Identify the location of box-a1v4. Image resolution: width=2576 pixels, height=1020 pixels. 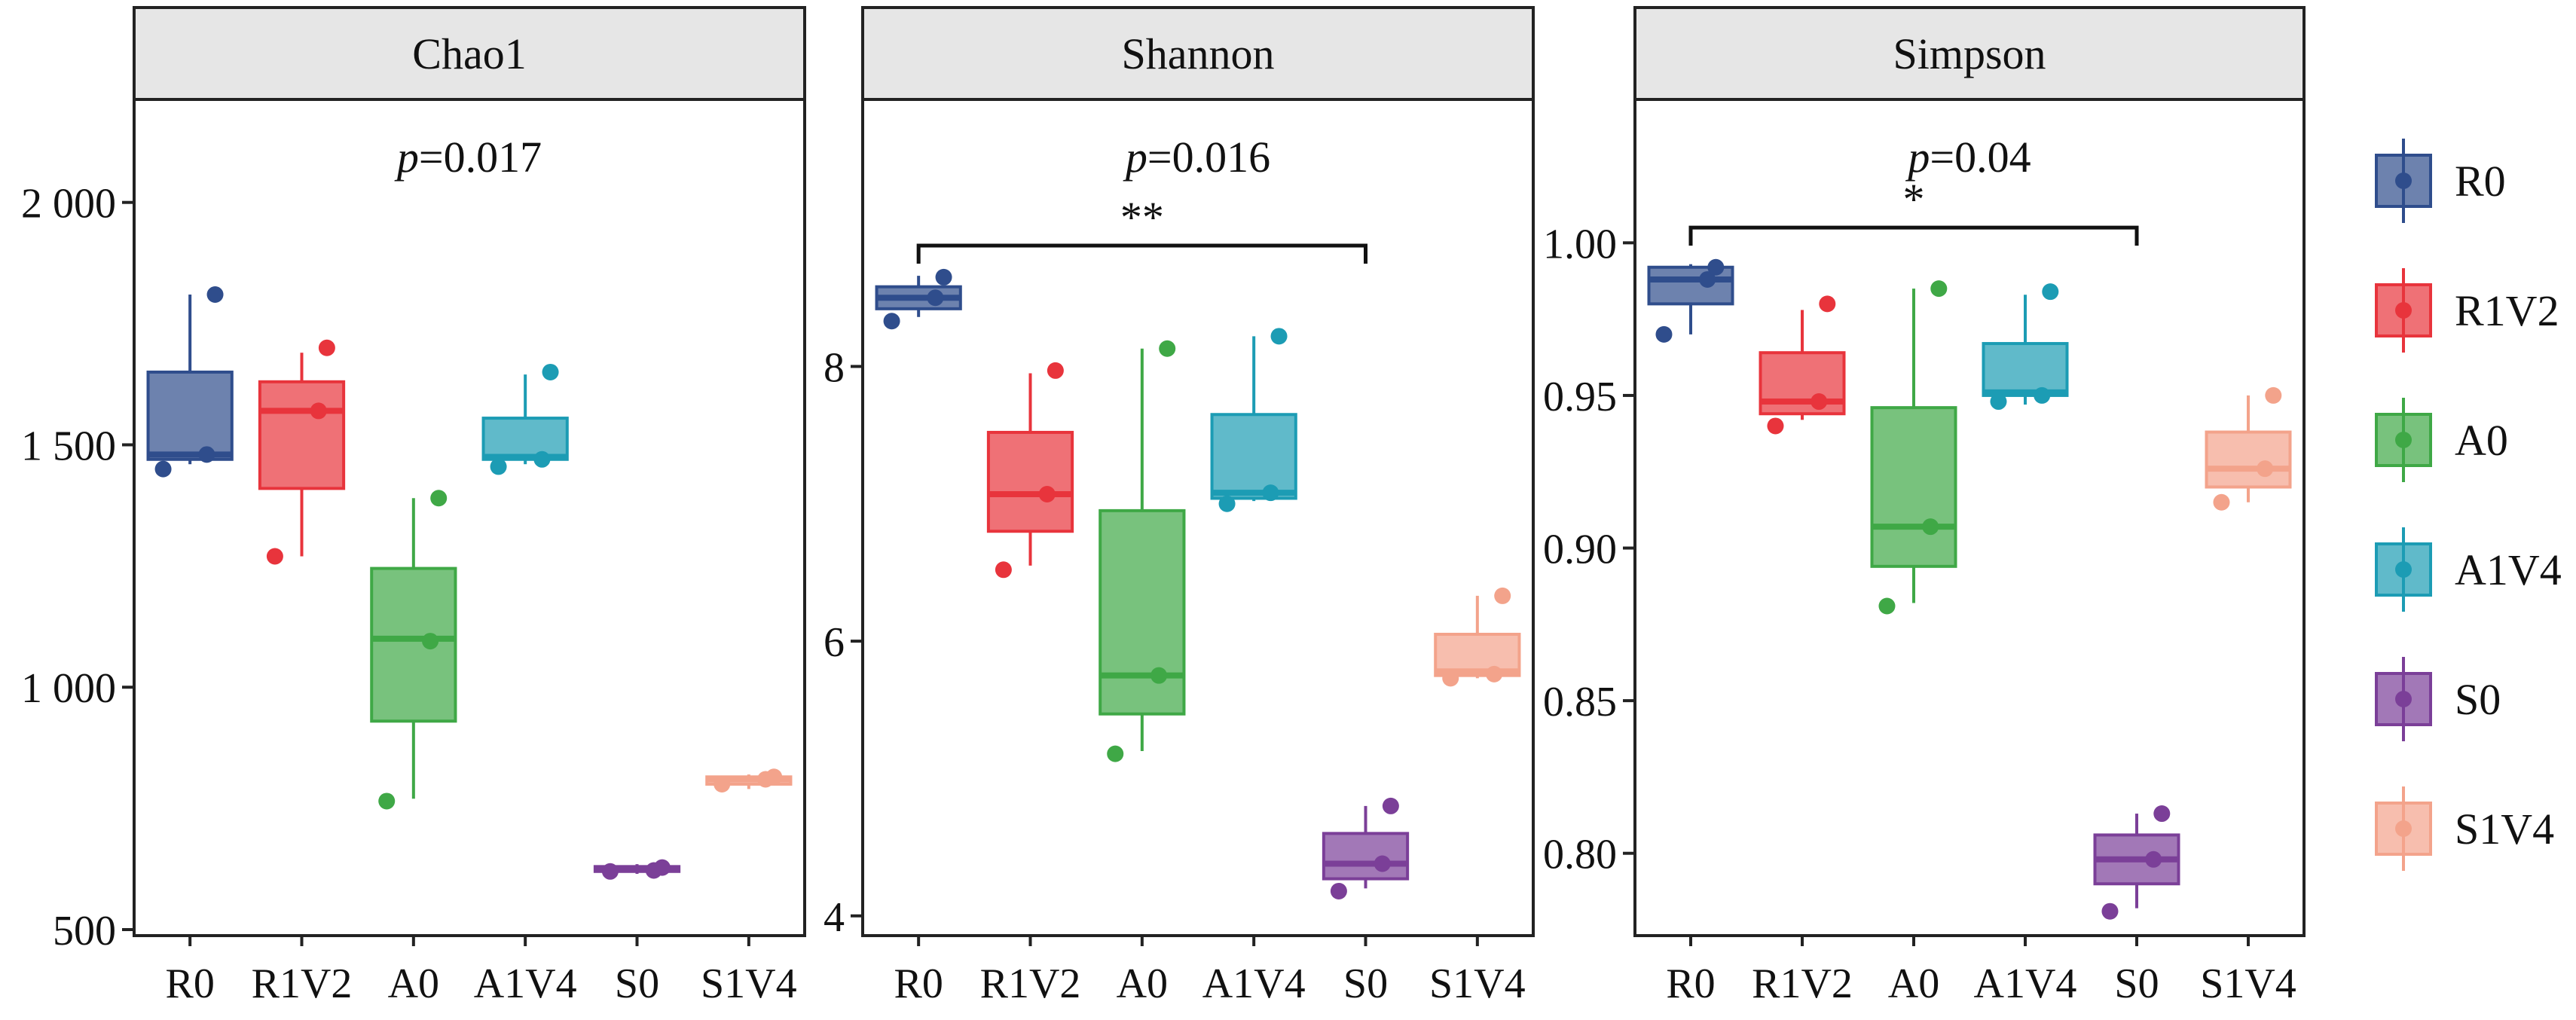
(1253, 420).